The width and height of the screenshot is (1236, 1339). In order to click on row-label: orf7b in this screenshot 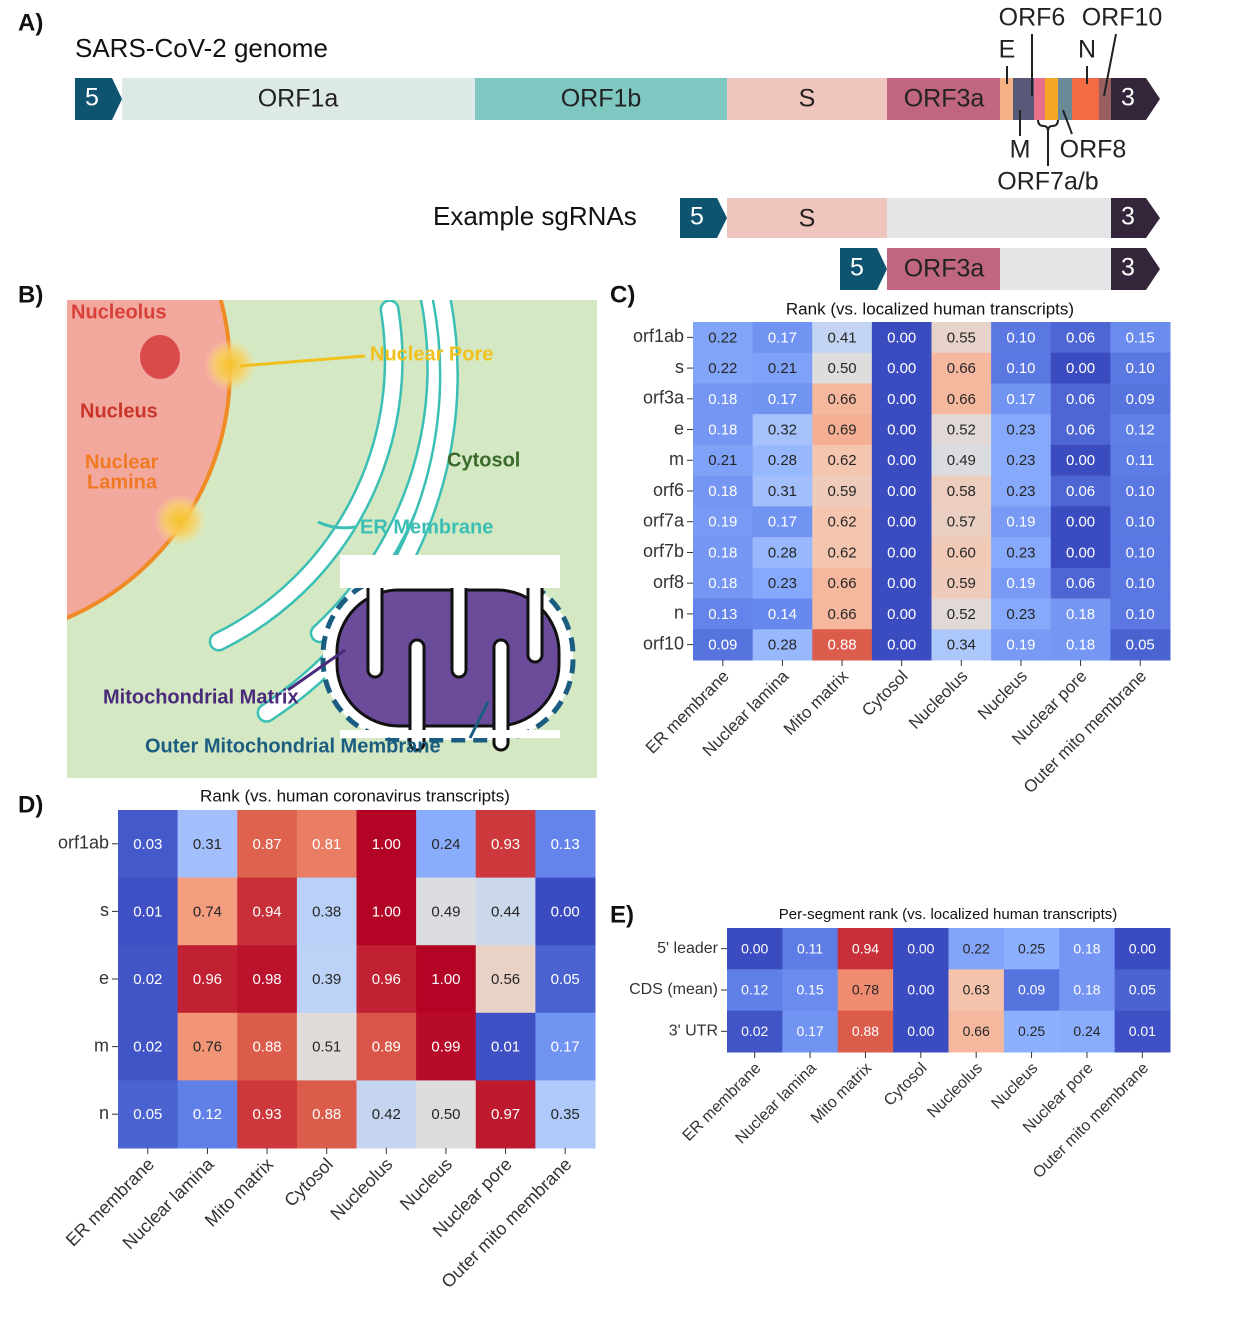, I will do `click(663, 551)`.